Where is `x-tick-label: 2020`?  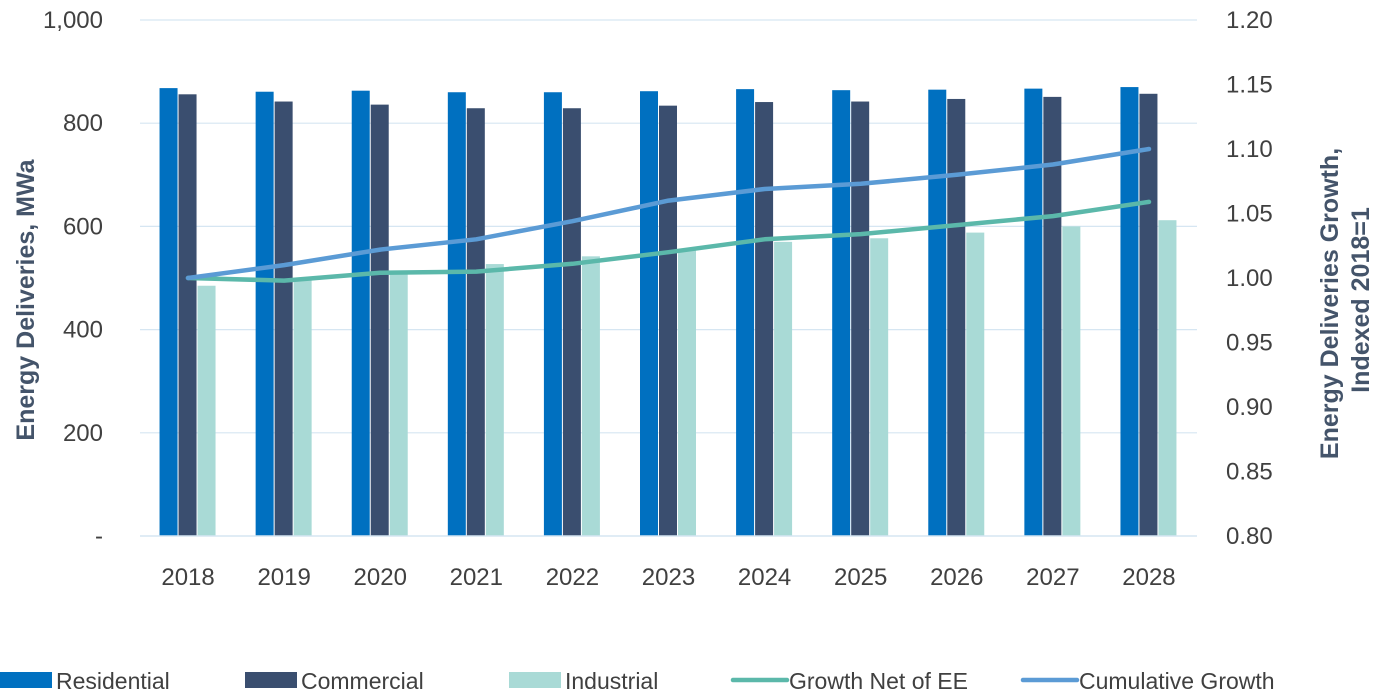 x-tick-label: 2020 is located at coordinates (380, 577).